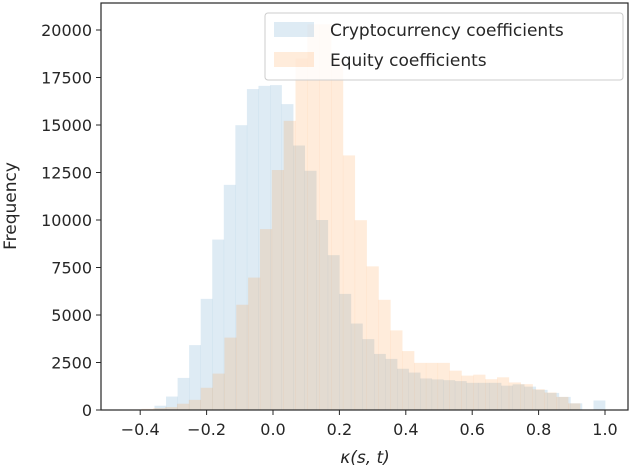 The height and width of the screenshot is (470, 640). I want to click on x-tick-label: −0.4, so click(140, 429).